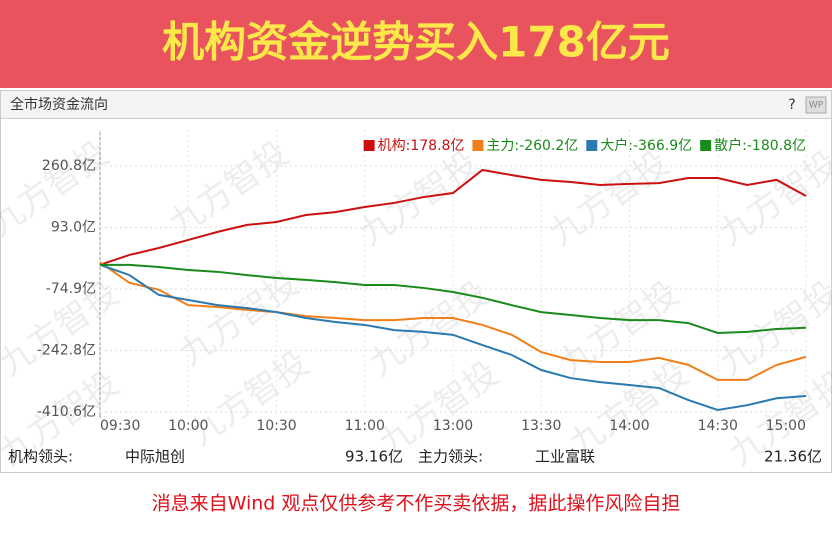 The height and width of the screenshot is (535, 832). What do you see at coordinates (120, 426) in the screenshot?
I see `x-tick-label: 09:30` at bounding box center [120, 426].